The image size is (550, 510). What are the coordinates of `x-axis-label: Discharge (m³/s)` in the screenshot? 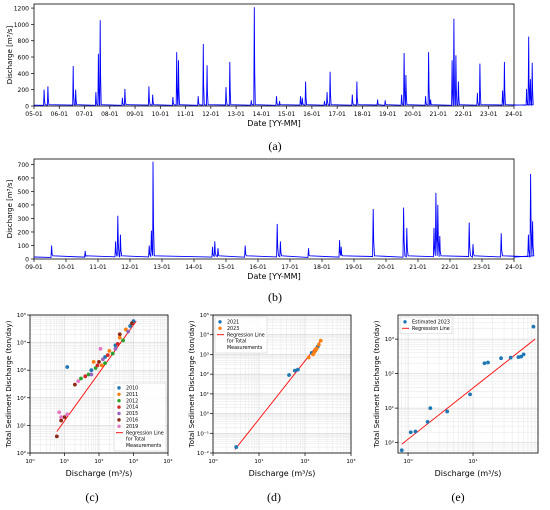 It's located at (99, 473).